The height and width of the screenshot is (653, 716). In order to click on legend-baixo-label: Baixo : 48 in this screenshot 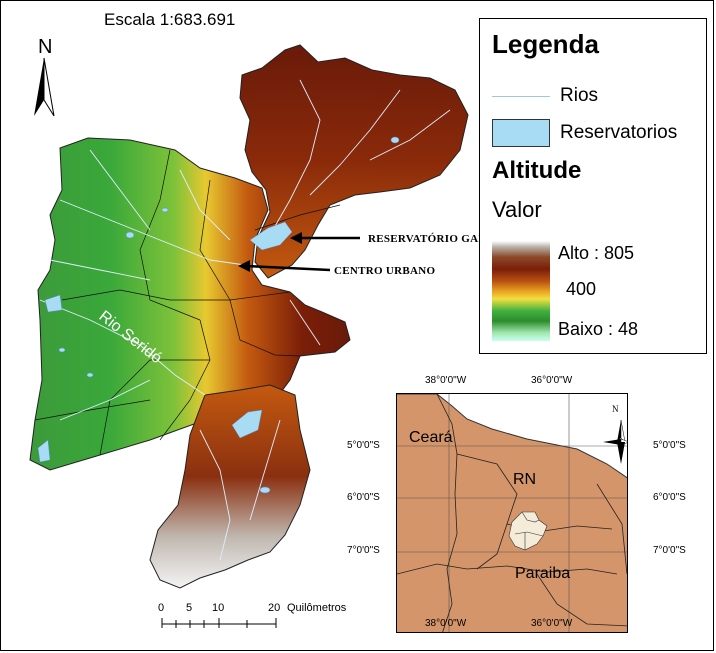, I will do `click(598, 329)`.